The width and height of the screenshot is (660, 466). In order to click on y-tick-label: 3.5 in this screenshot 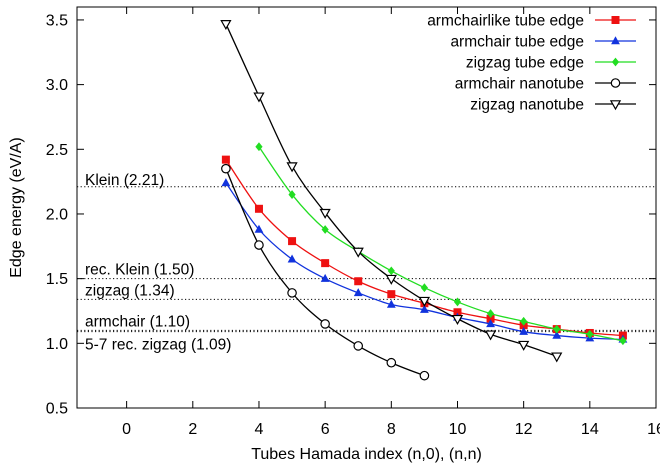, I will do `click(57, 20)`.